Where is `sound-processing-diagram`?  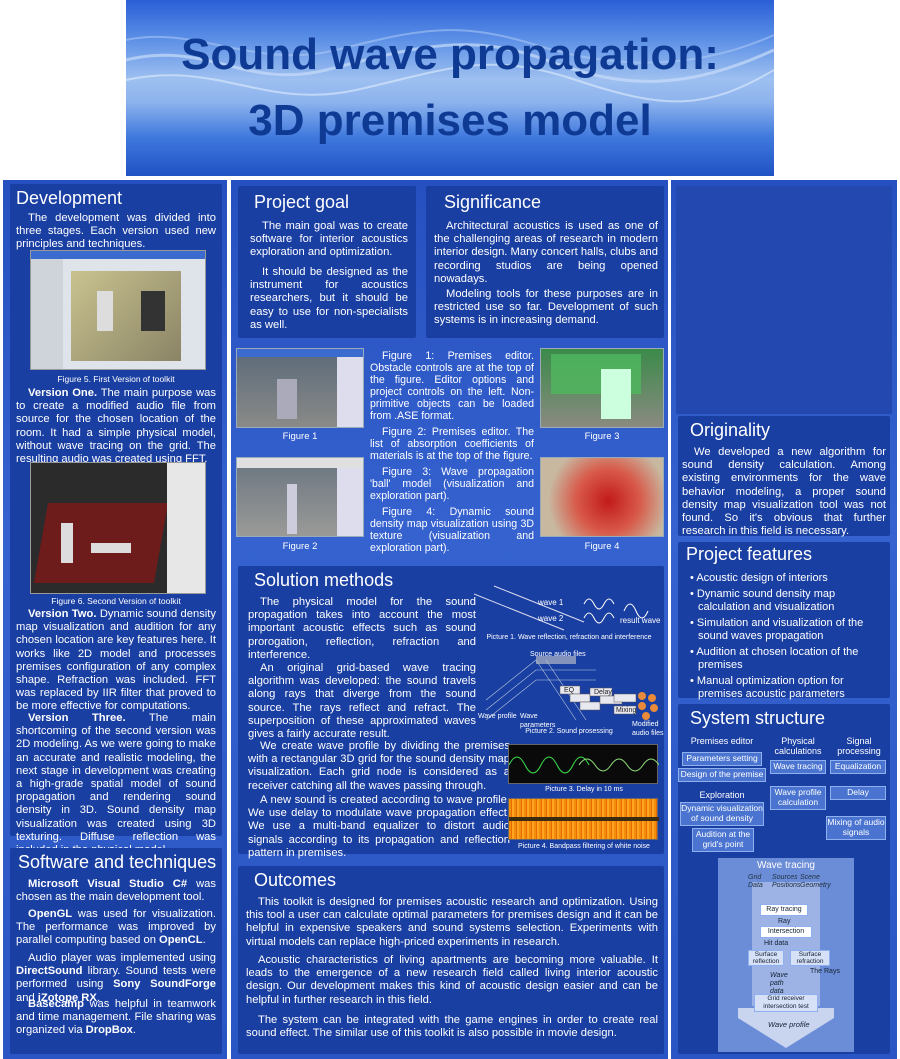
sound-processing-diagram is located at coordinates (571, 688).